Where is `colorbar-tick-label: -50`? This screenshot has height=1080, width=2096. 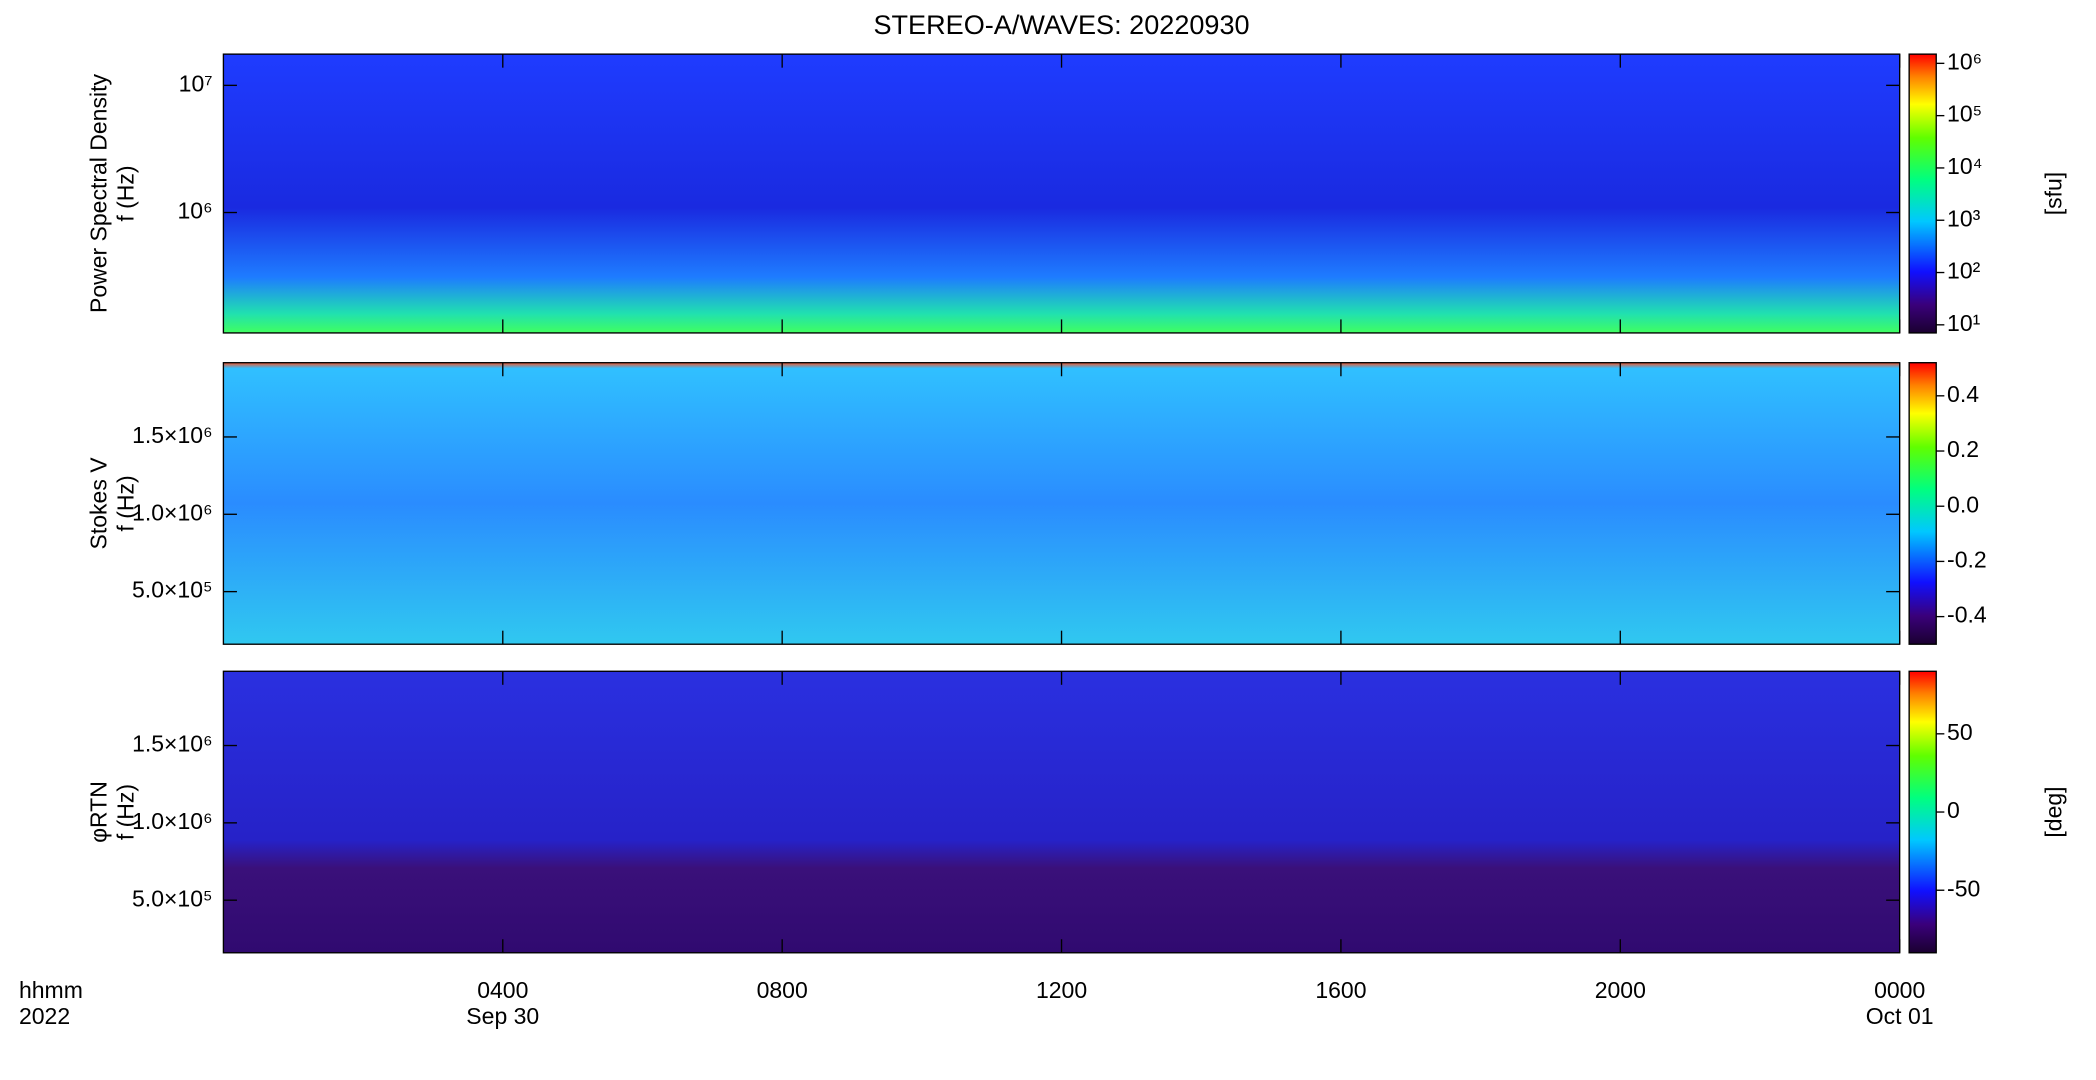
colorbar-tick-label: -50 is located at coordinates (1963, 888).